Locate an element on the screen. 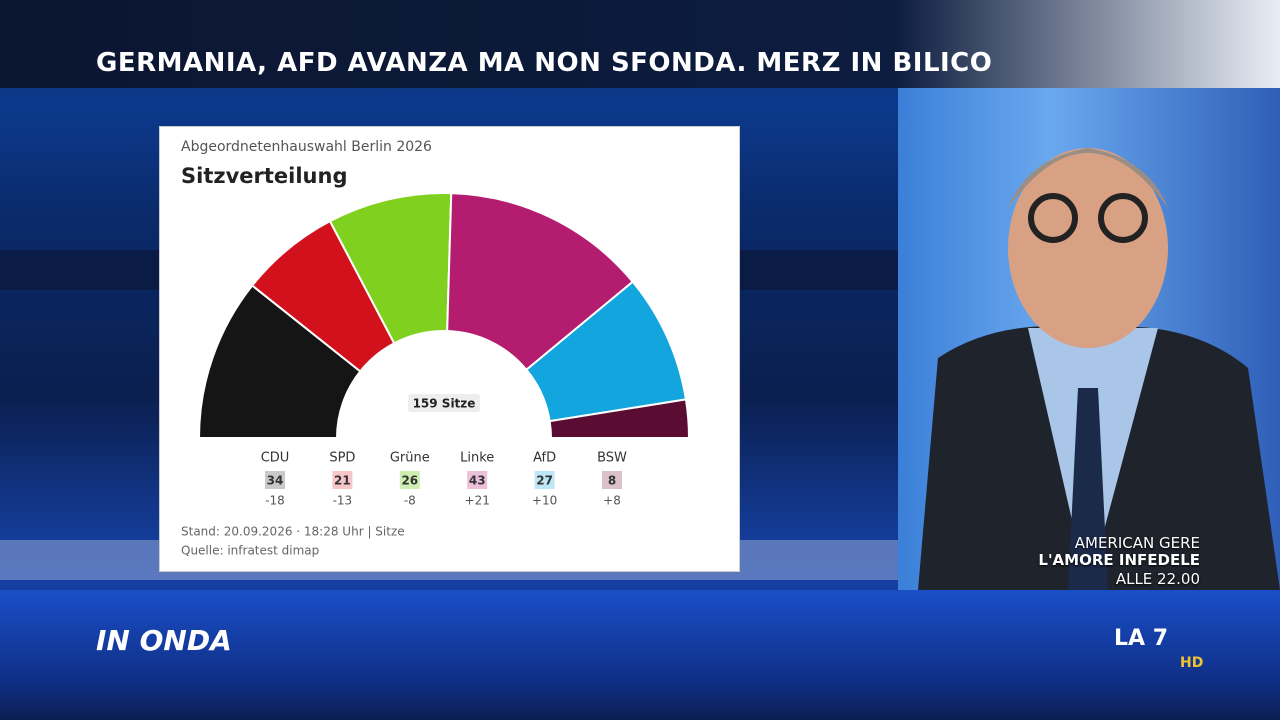 This screenshot has width=1280, height=720. seat-change: -18 is located at coordinates (275, 501).